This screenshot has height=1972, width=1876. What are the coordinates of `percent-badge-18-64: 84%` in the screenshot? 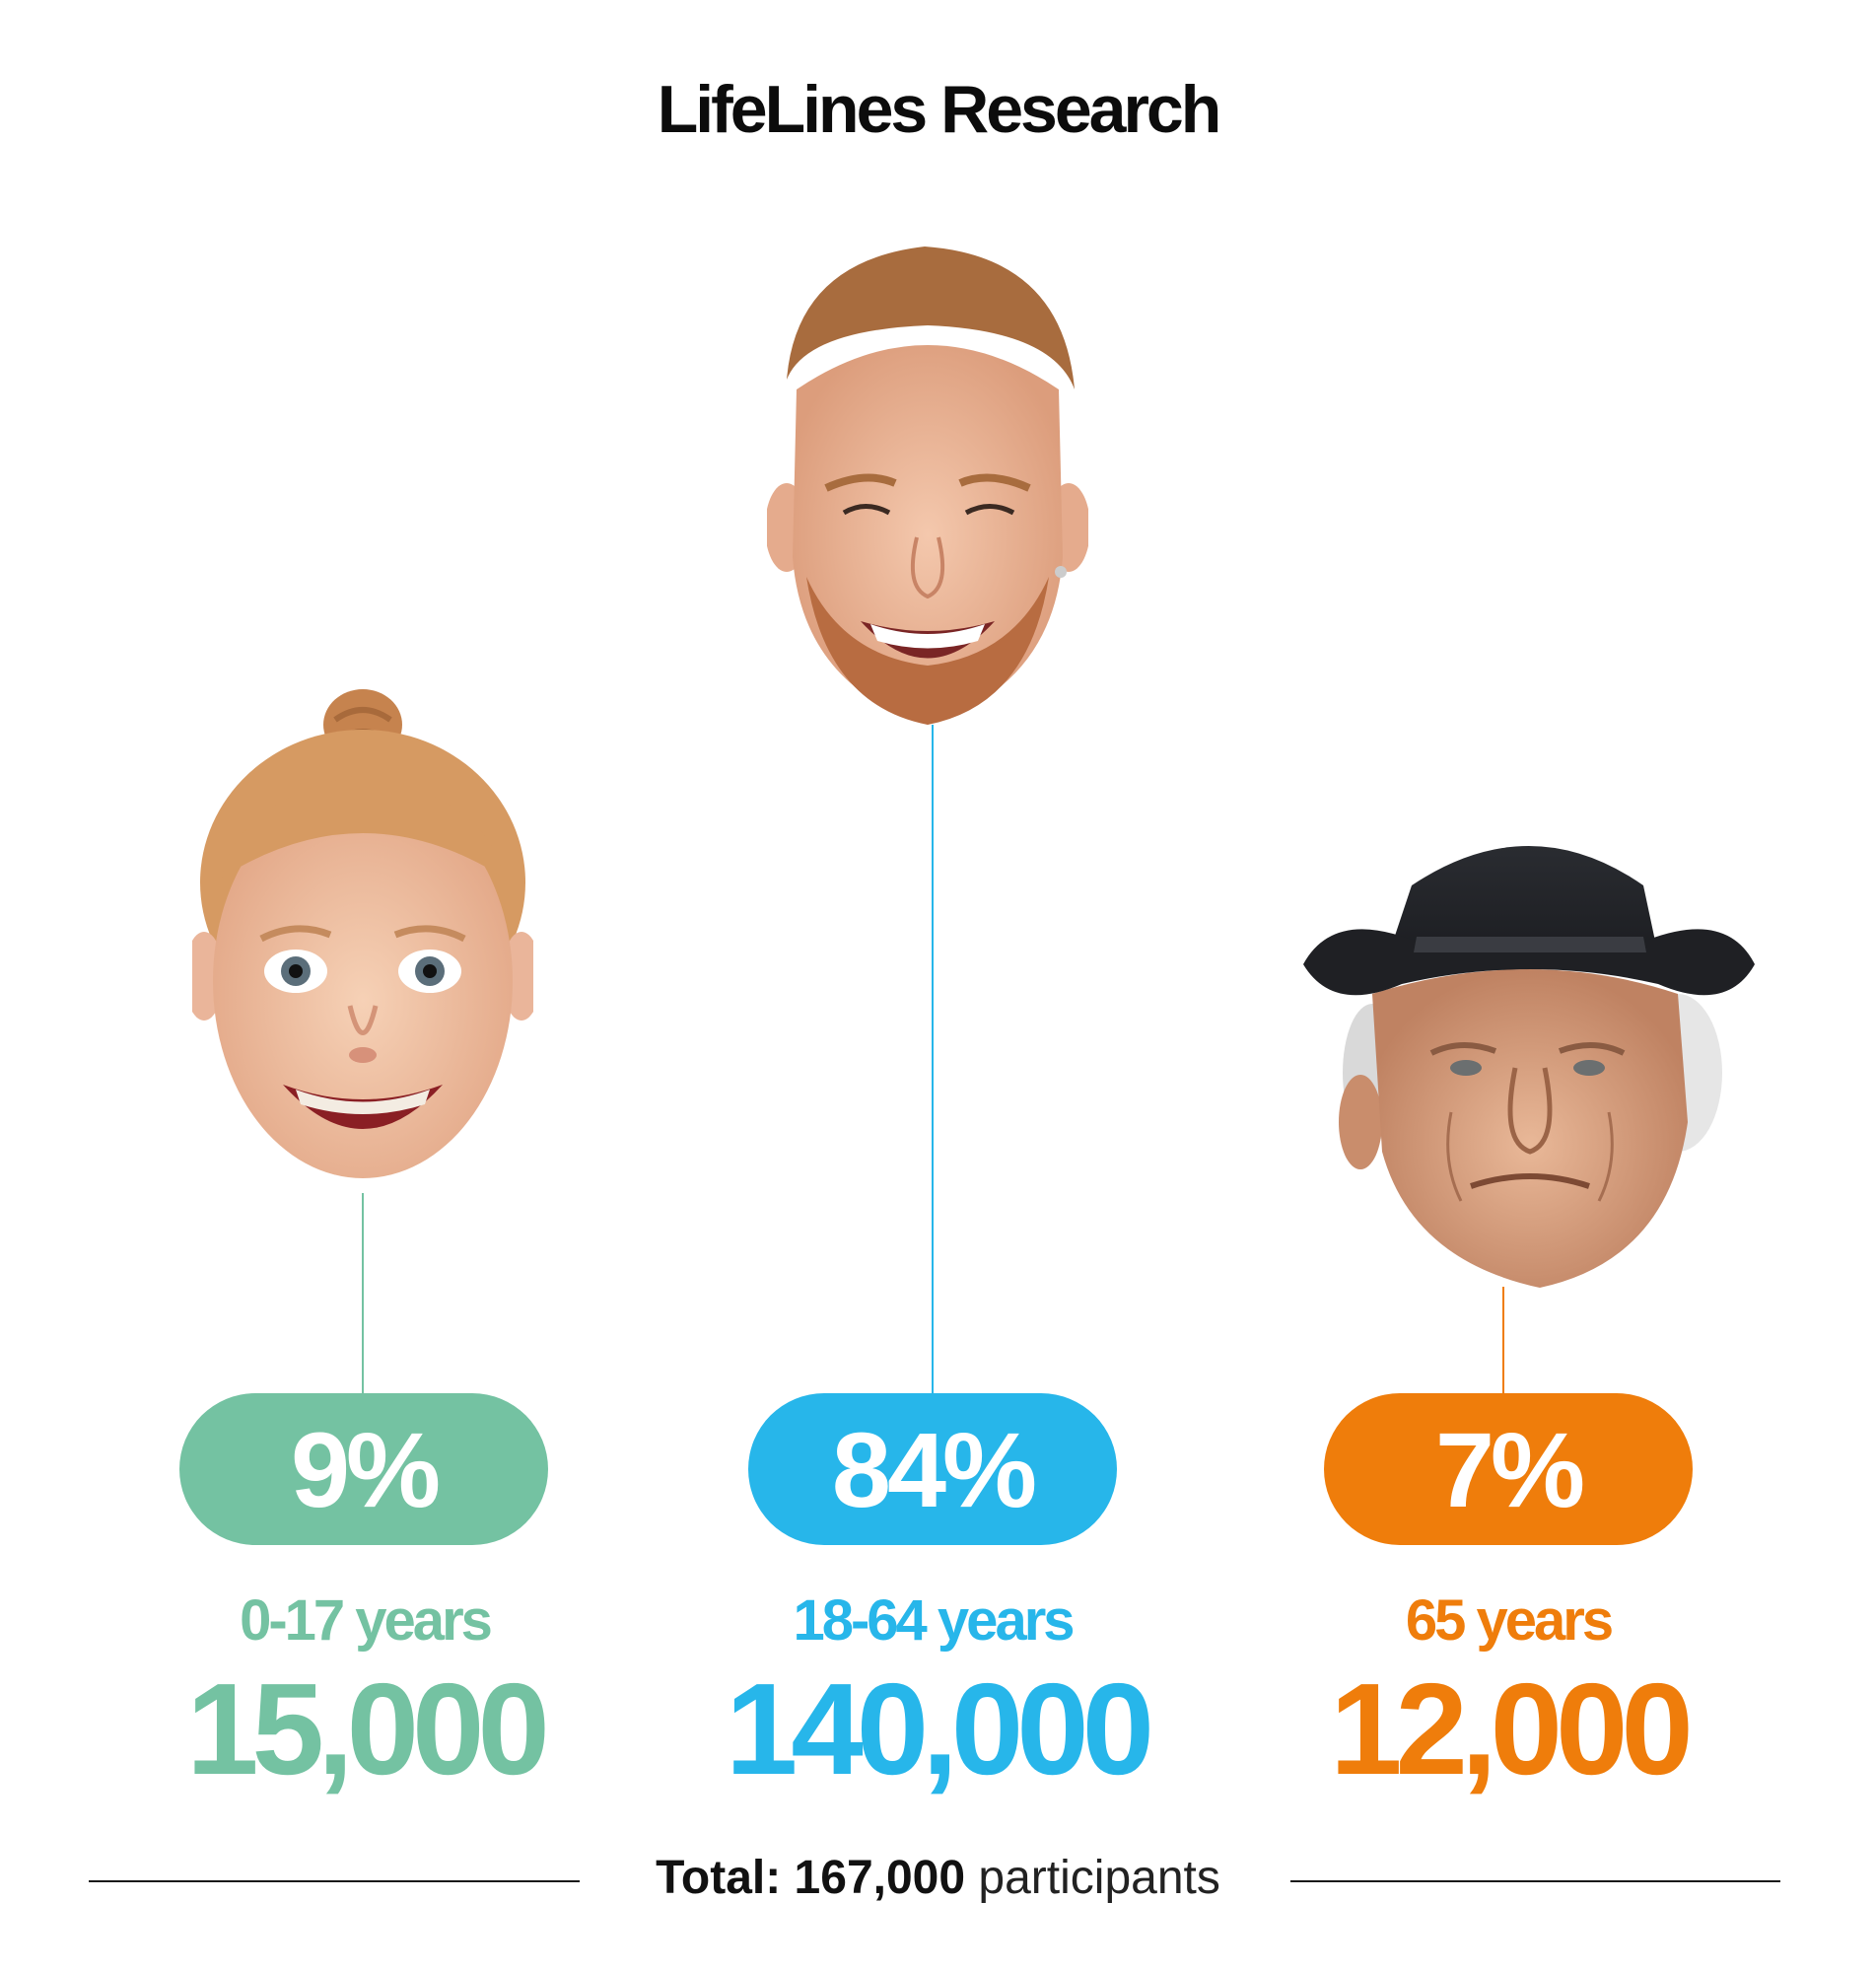 It's located at (933, 1469).